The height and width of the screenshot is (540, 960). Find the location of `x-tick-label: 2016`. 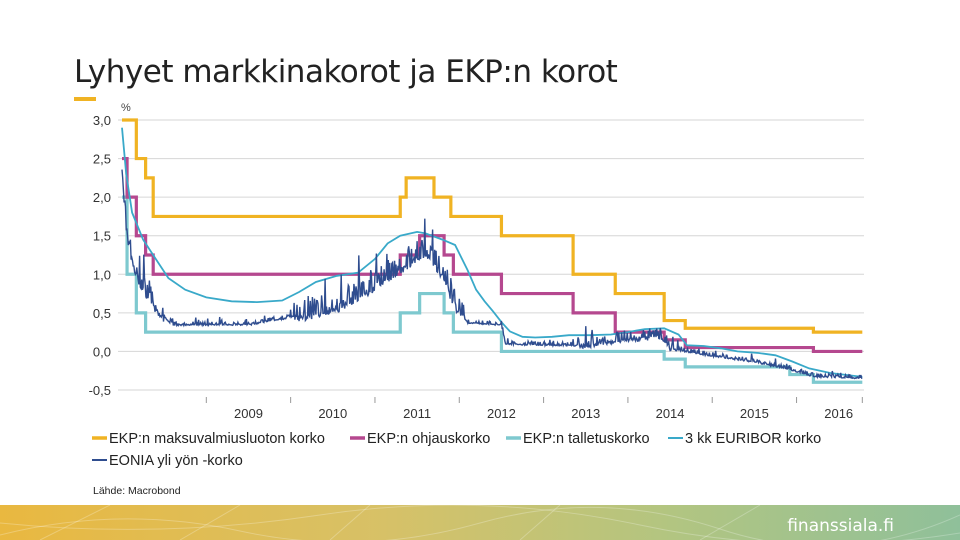

x-tick-label: 2016 is located at coordinates (838, 413).